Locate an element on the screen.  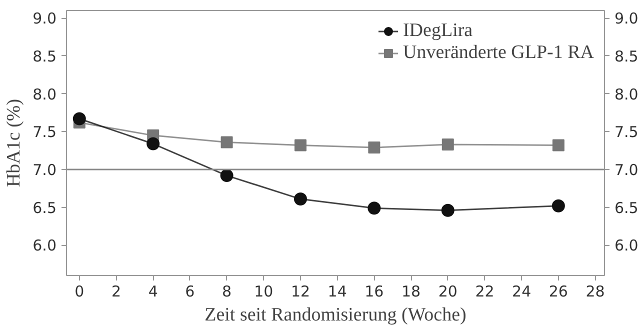
y-axis-title: HbA1c (%) is located at coordinates (14, 143).